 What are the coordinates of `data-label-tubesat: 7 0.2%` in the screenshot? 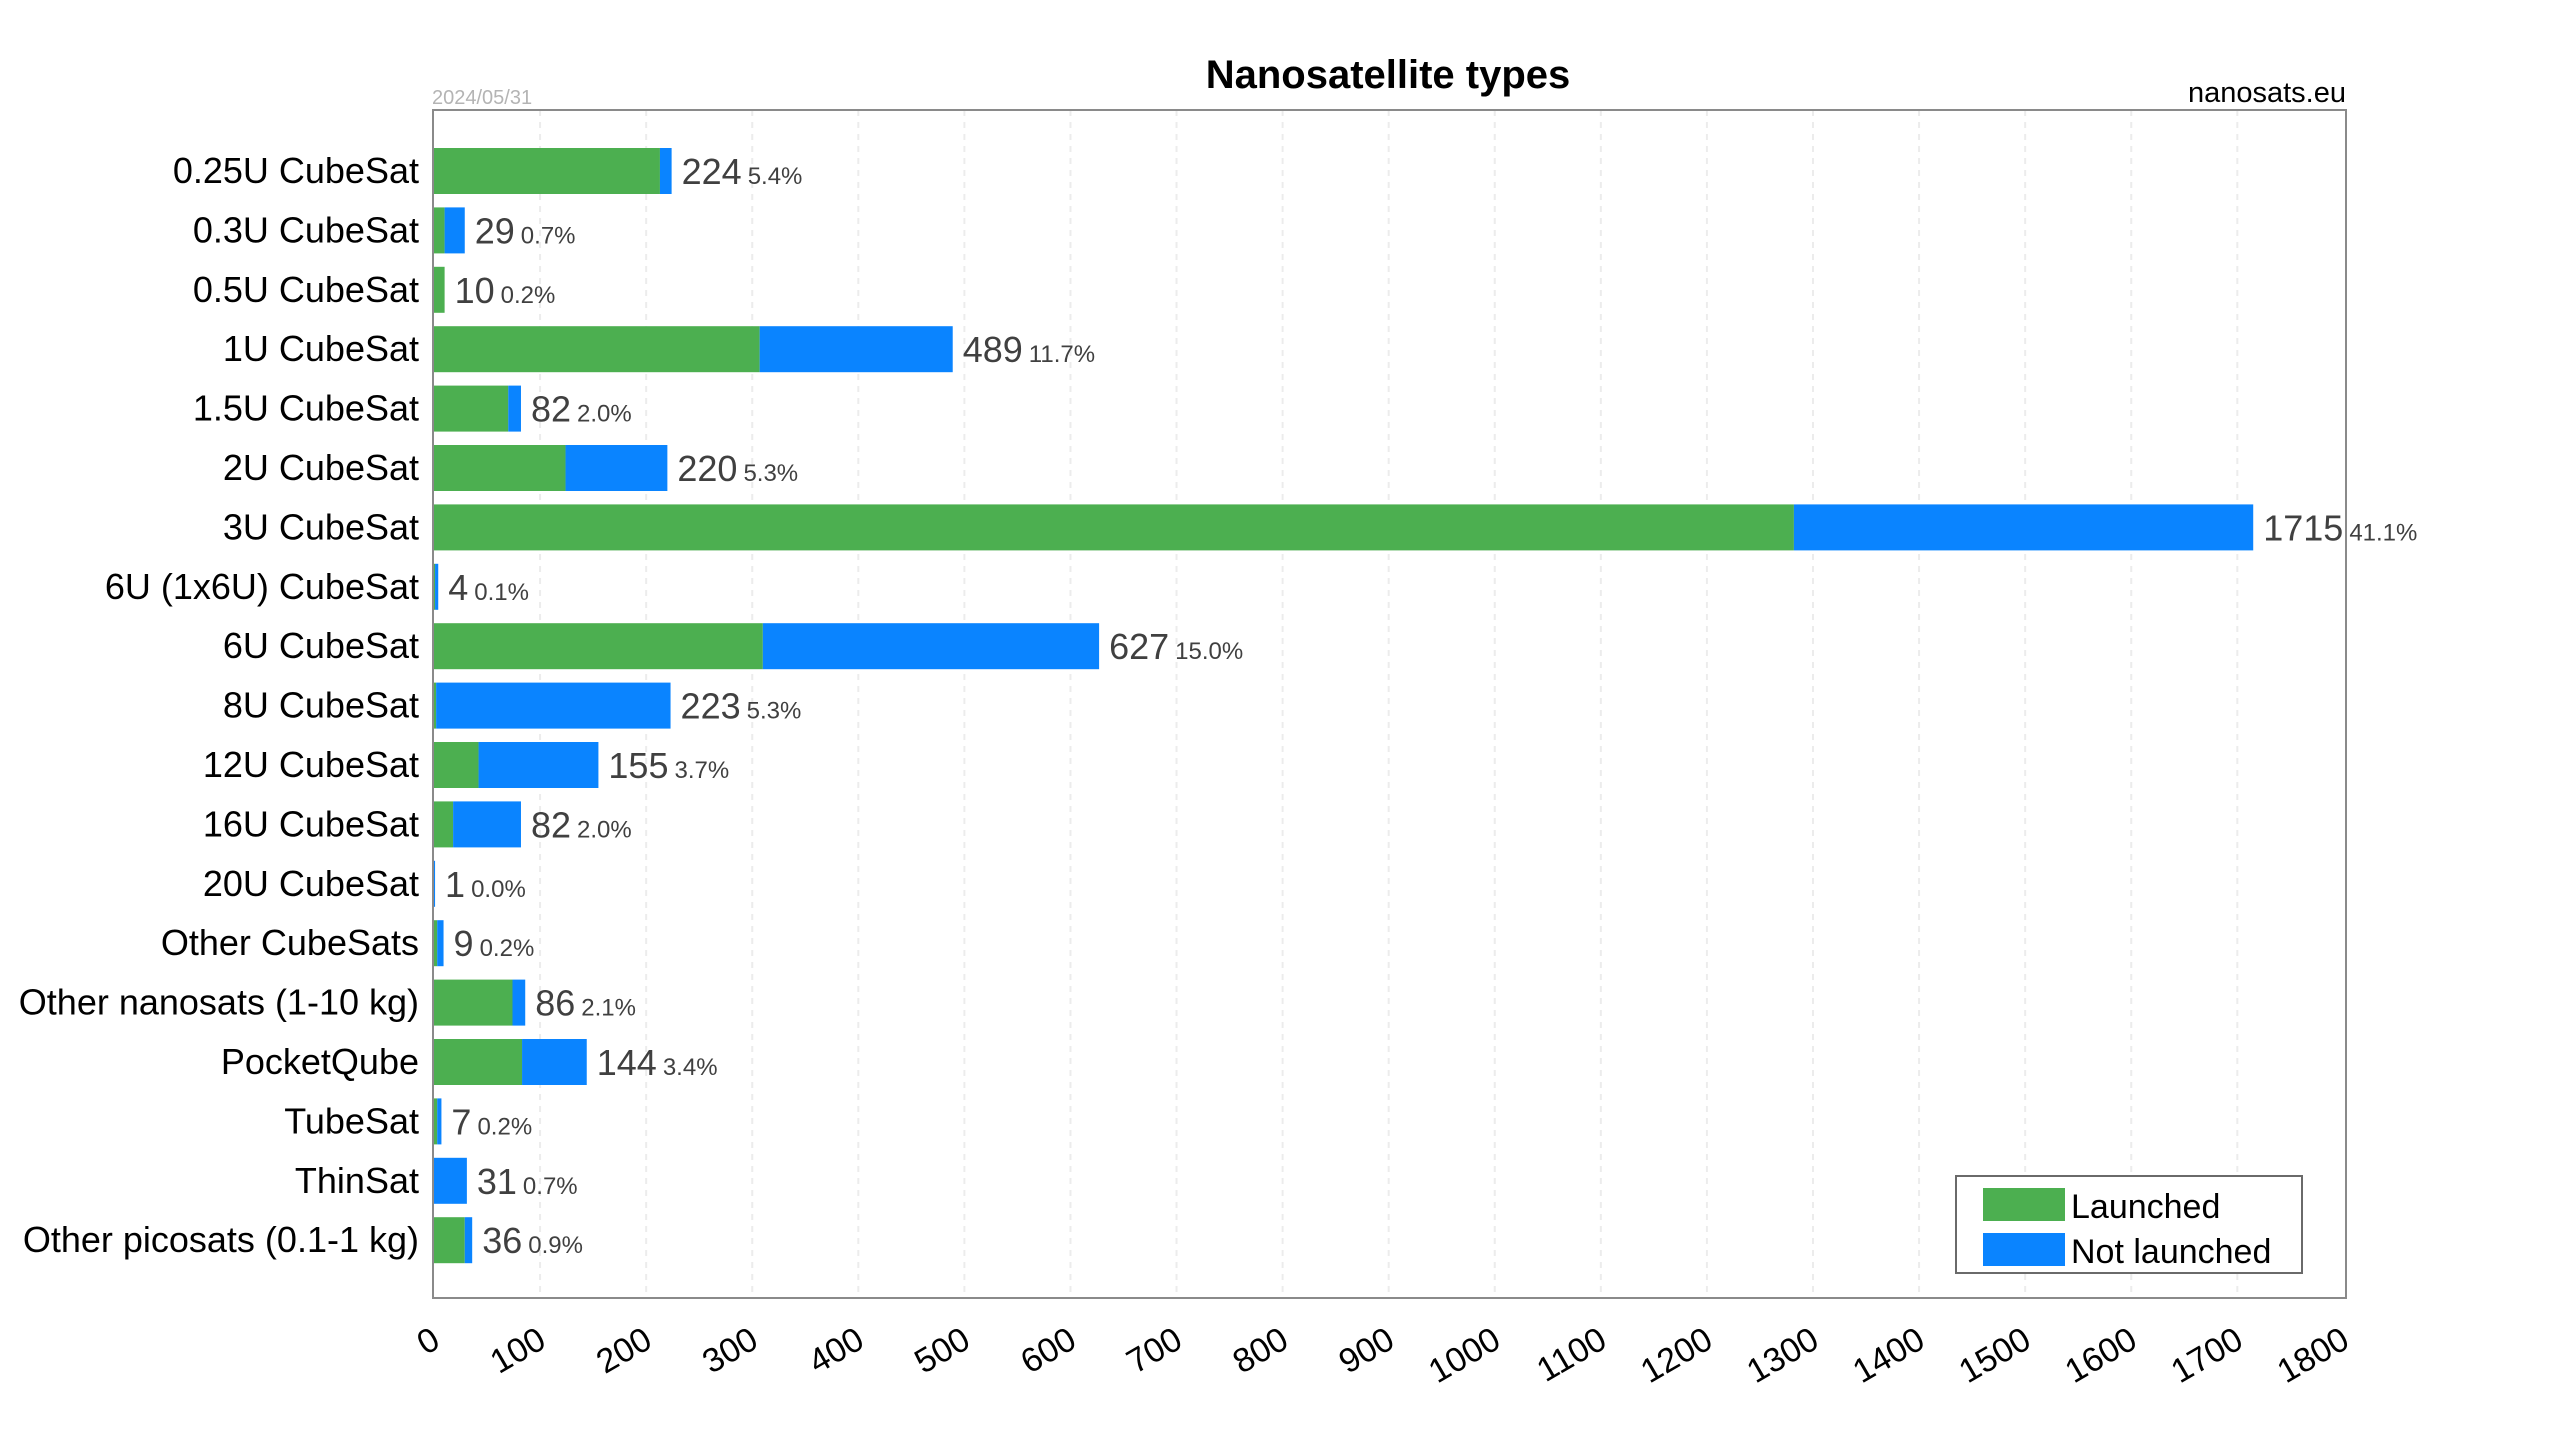 It's located at (491, 1121).